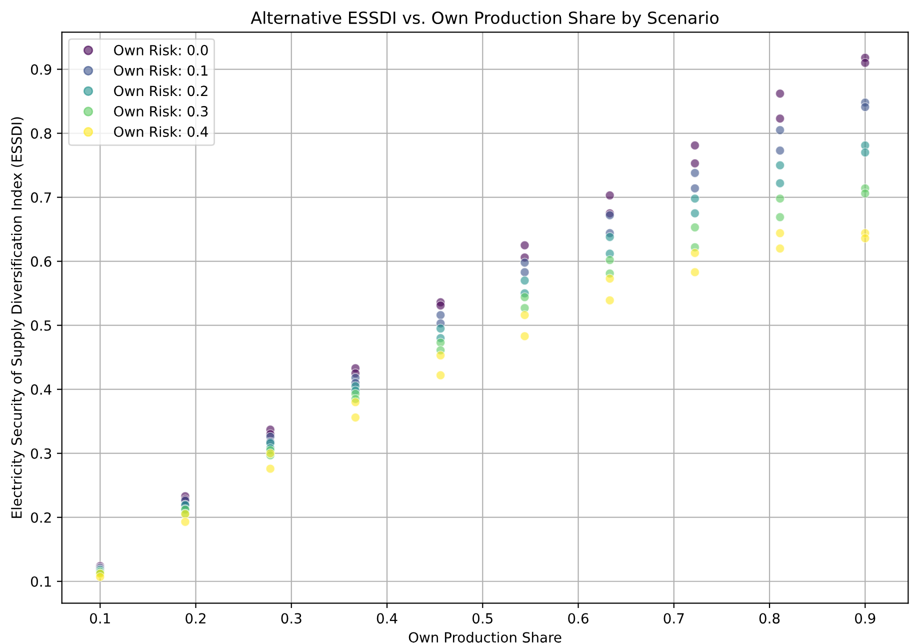 The image size is (910, 643). What do you see at coordinates (578, 618) in the screenshot?
I see `x-tick-label: 0.6` at bounding box center [578, 618].